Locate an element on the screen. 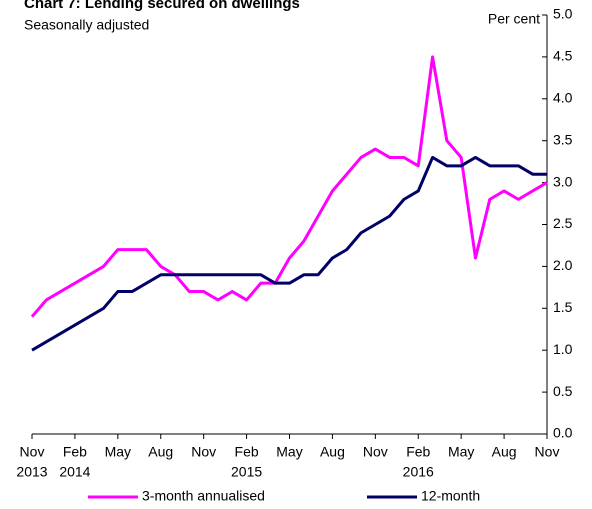 This screenshot has height=509, width=592. y-tick-label: 1.0 is located at coordinates (563, 349).